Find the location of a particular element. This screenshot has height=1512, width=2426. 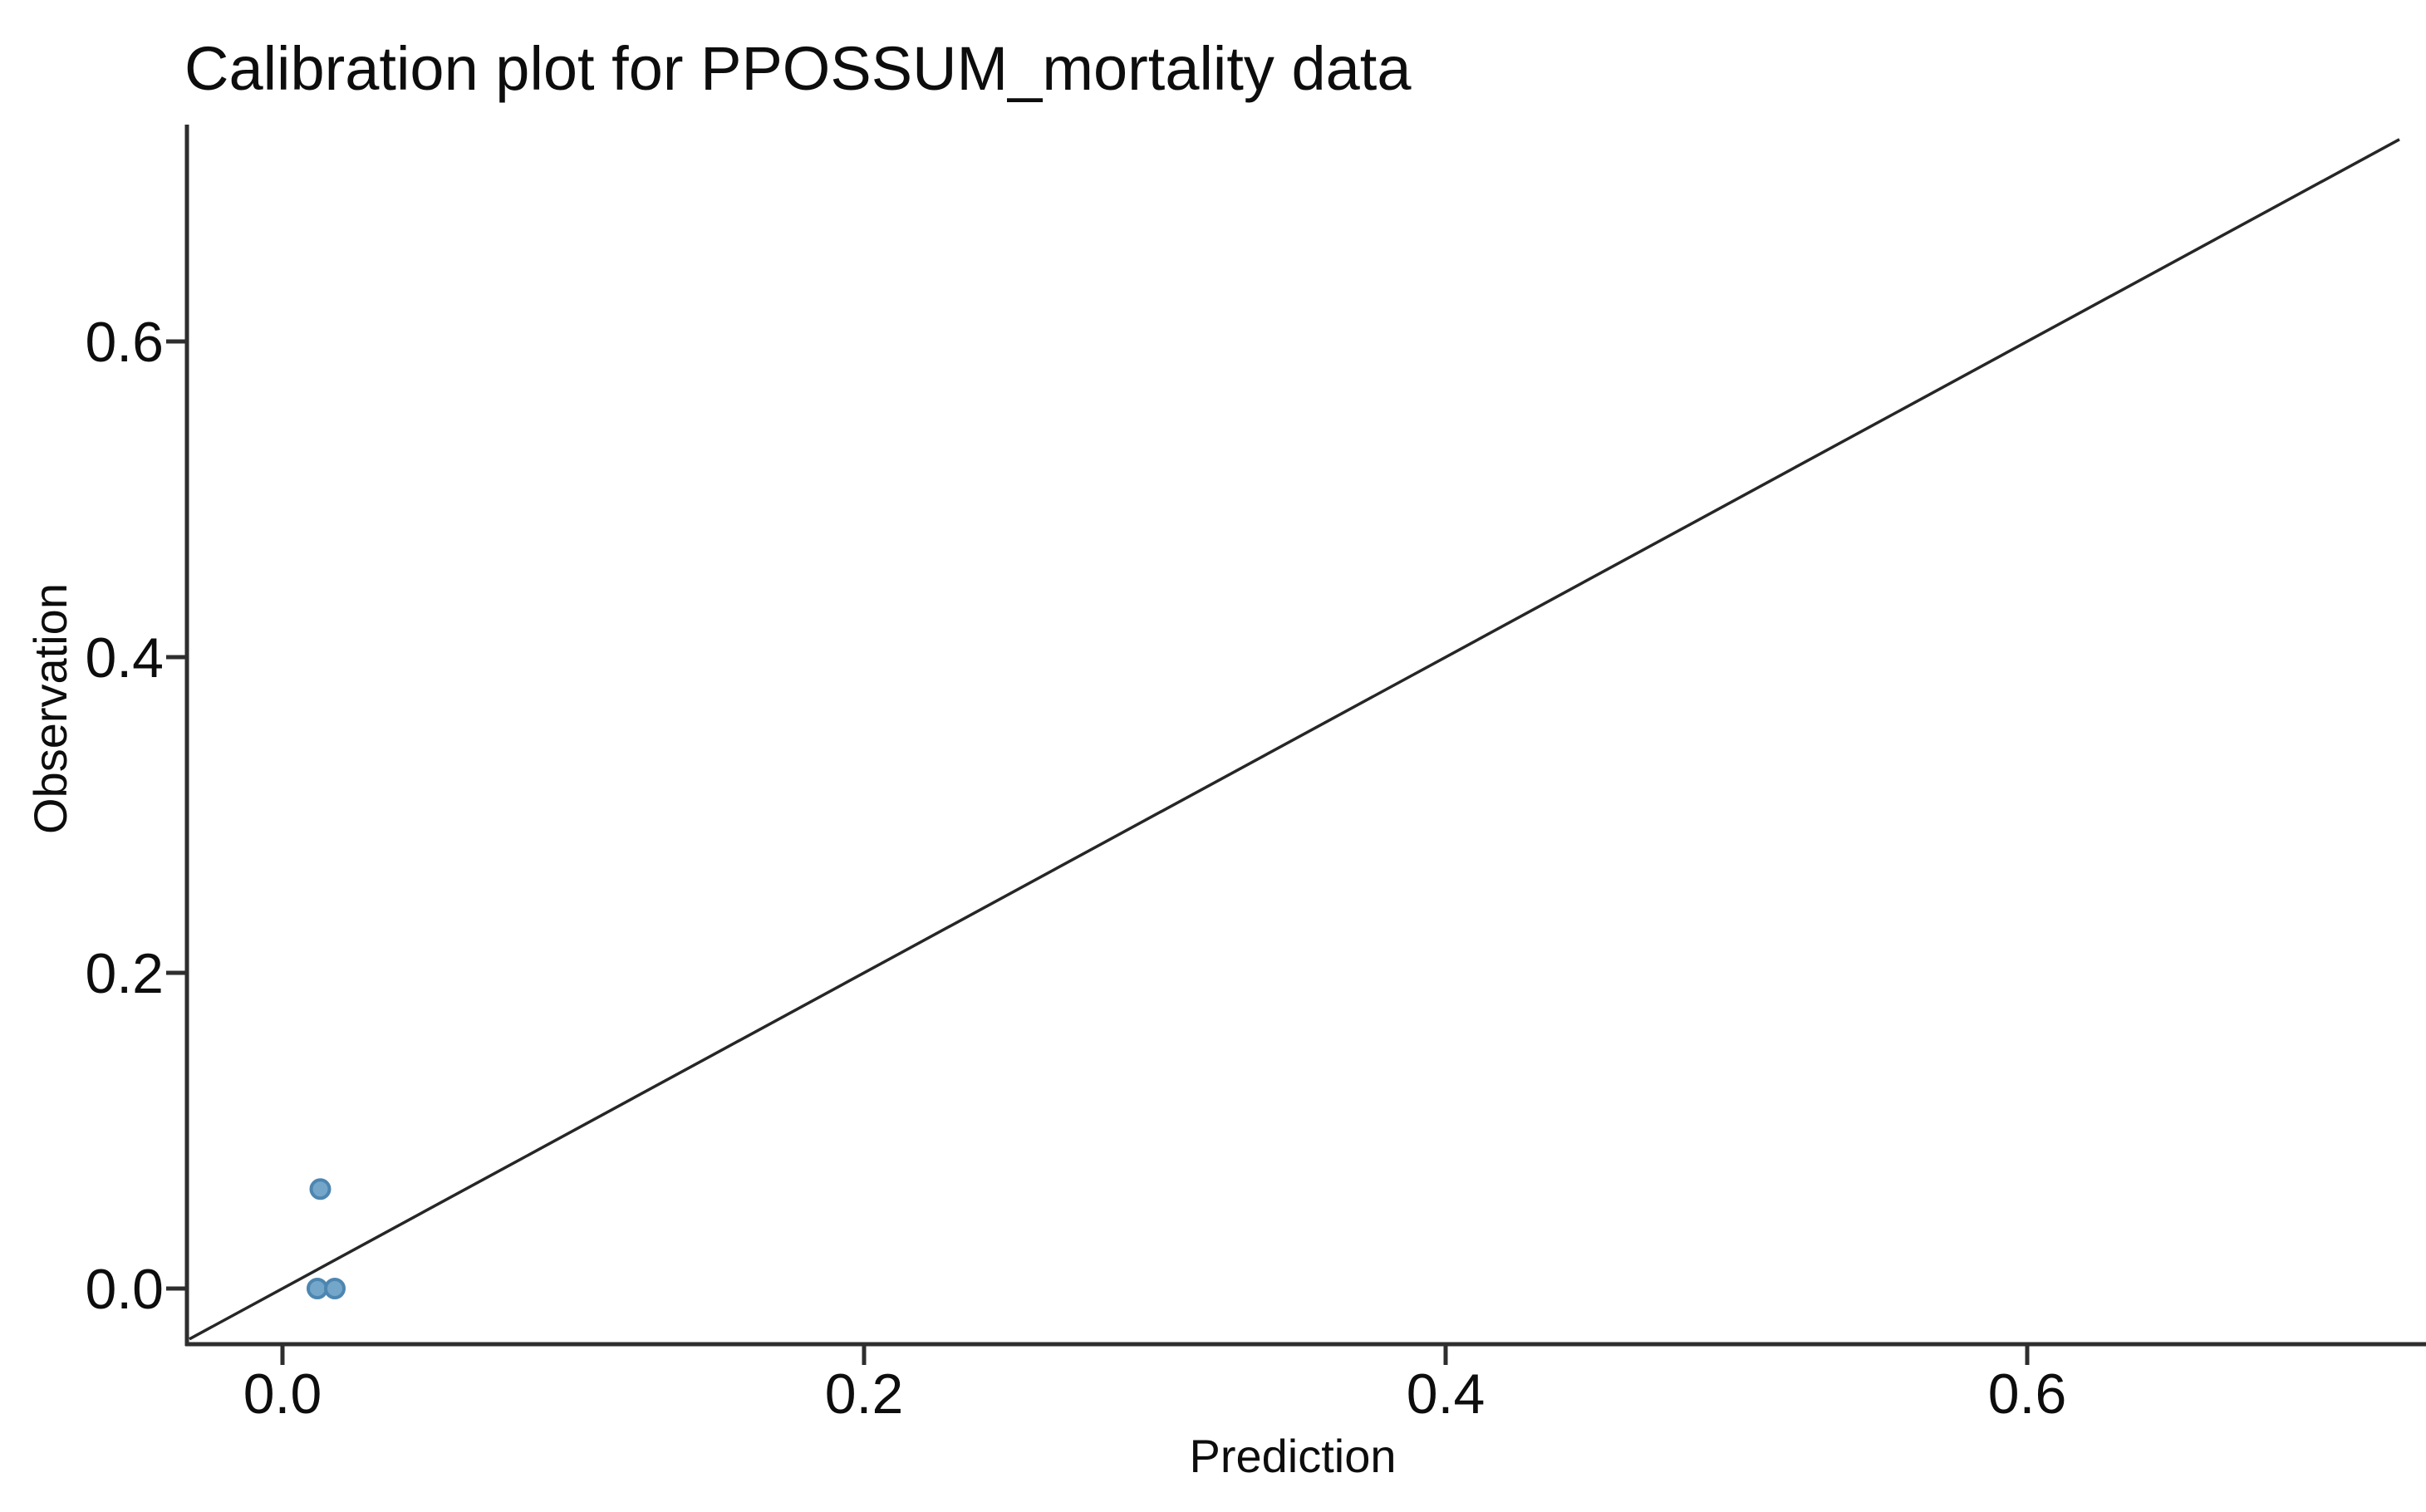

y-axis-ticks: 0.0 0.2 0.4 0.6 is located at coordinates (136, 816).